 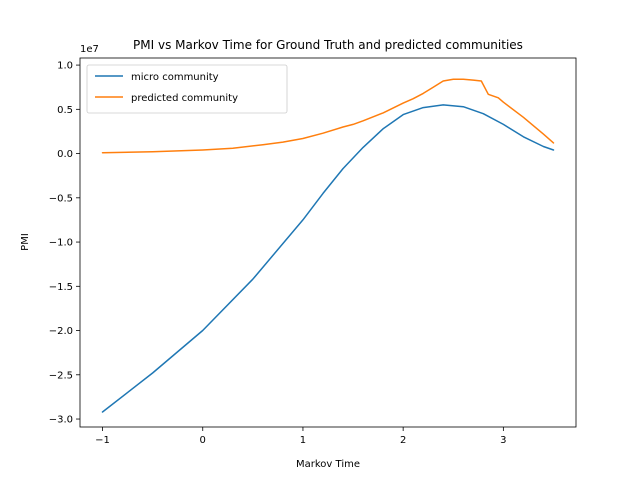 What do you see at coordinates (403, 440) in the screenshot?
I see `x-tick-label: 2` at bounding box center [403, 440].